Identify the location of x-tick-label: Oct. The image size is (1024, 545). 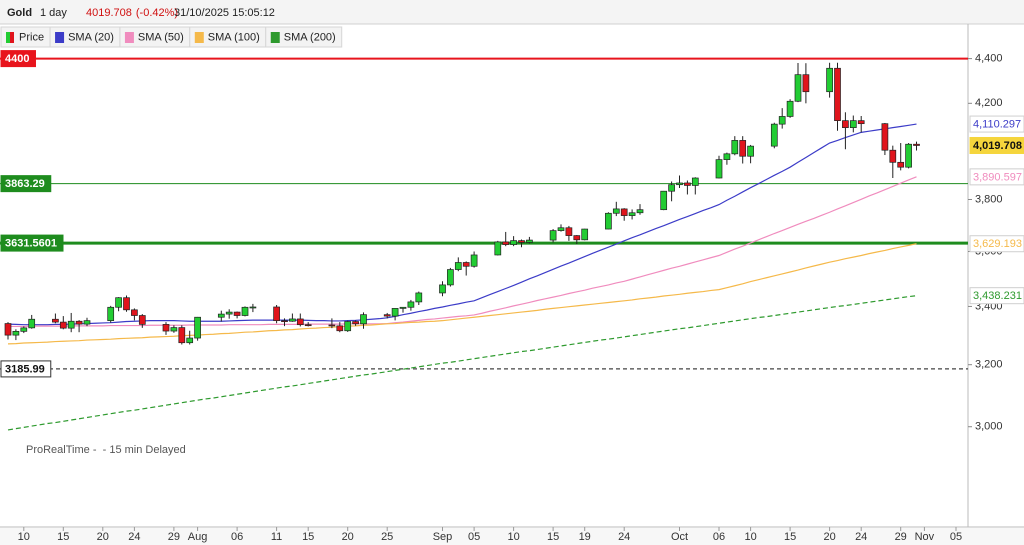
(679, 537).